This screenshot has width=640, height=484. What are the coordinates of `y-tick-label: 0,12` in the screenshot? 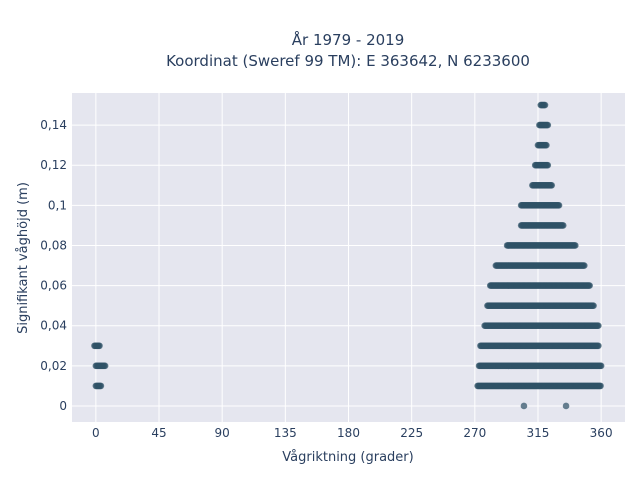 It's located at (53, 165).